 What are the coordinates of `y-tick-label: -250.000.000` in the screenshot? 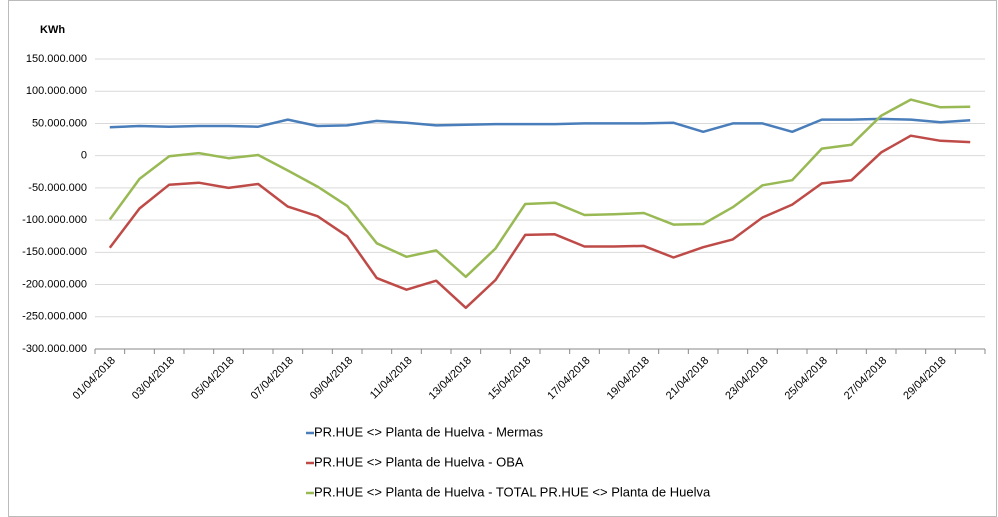 It's located at (54, 317).